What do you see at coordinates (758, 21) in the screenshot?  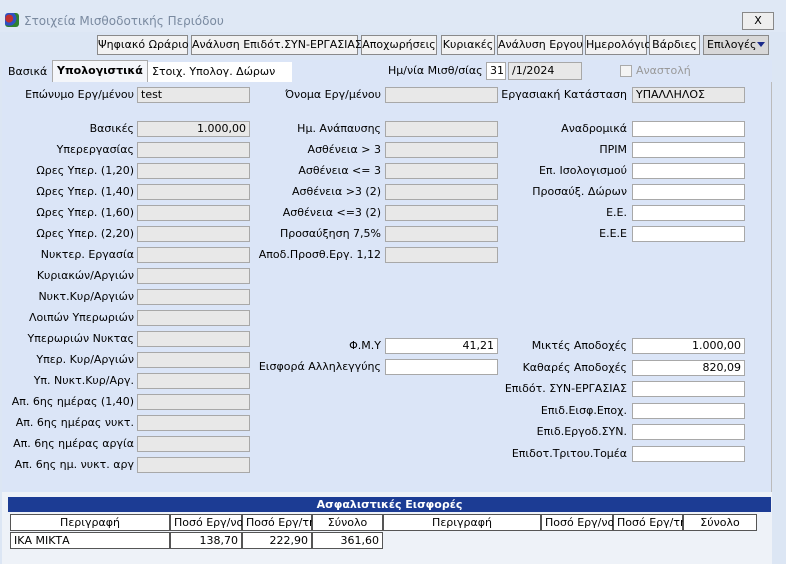 I see `close-button: X` at bounding box center [758, 21].